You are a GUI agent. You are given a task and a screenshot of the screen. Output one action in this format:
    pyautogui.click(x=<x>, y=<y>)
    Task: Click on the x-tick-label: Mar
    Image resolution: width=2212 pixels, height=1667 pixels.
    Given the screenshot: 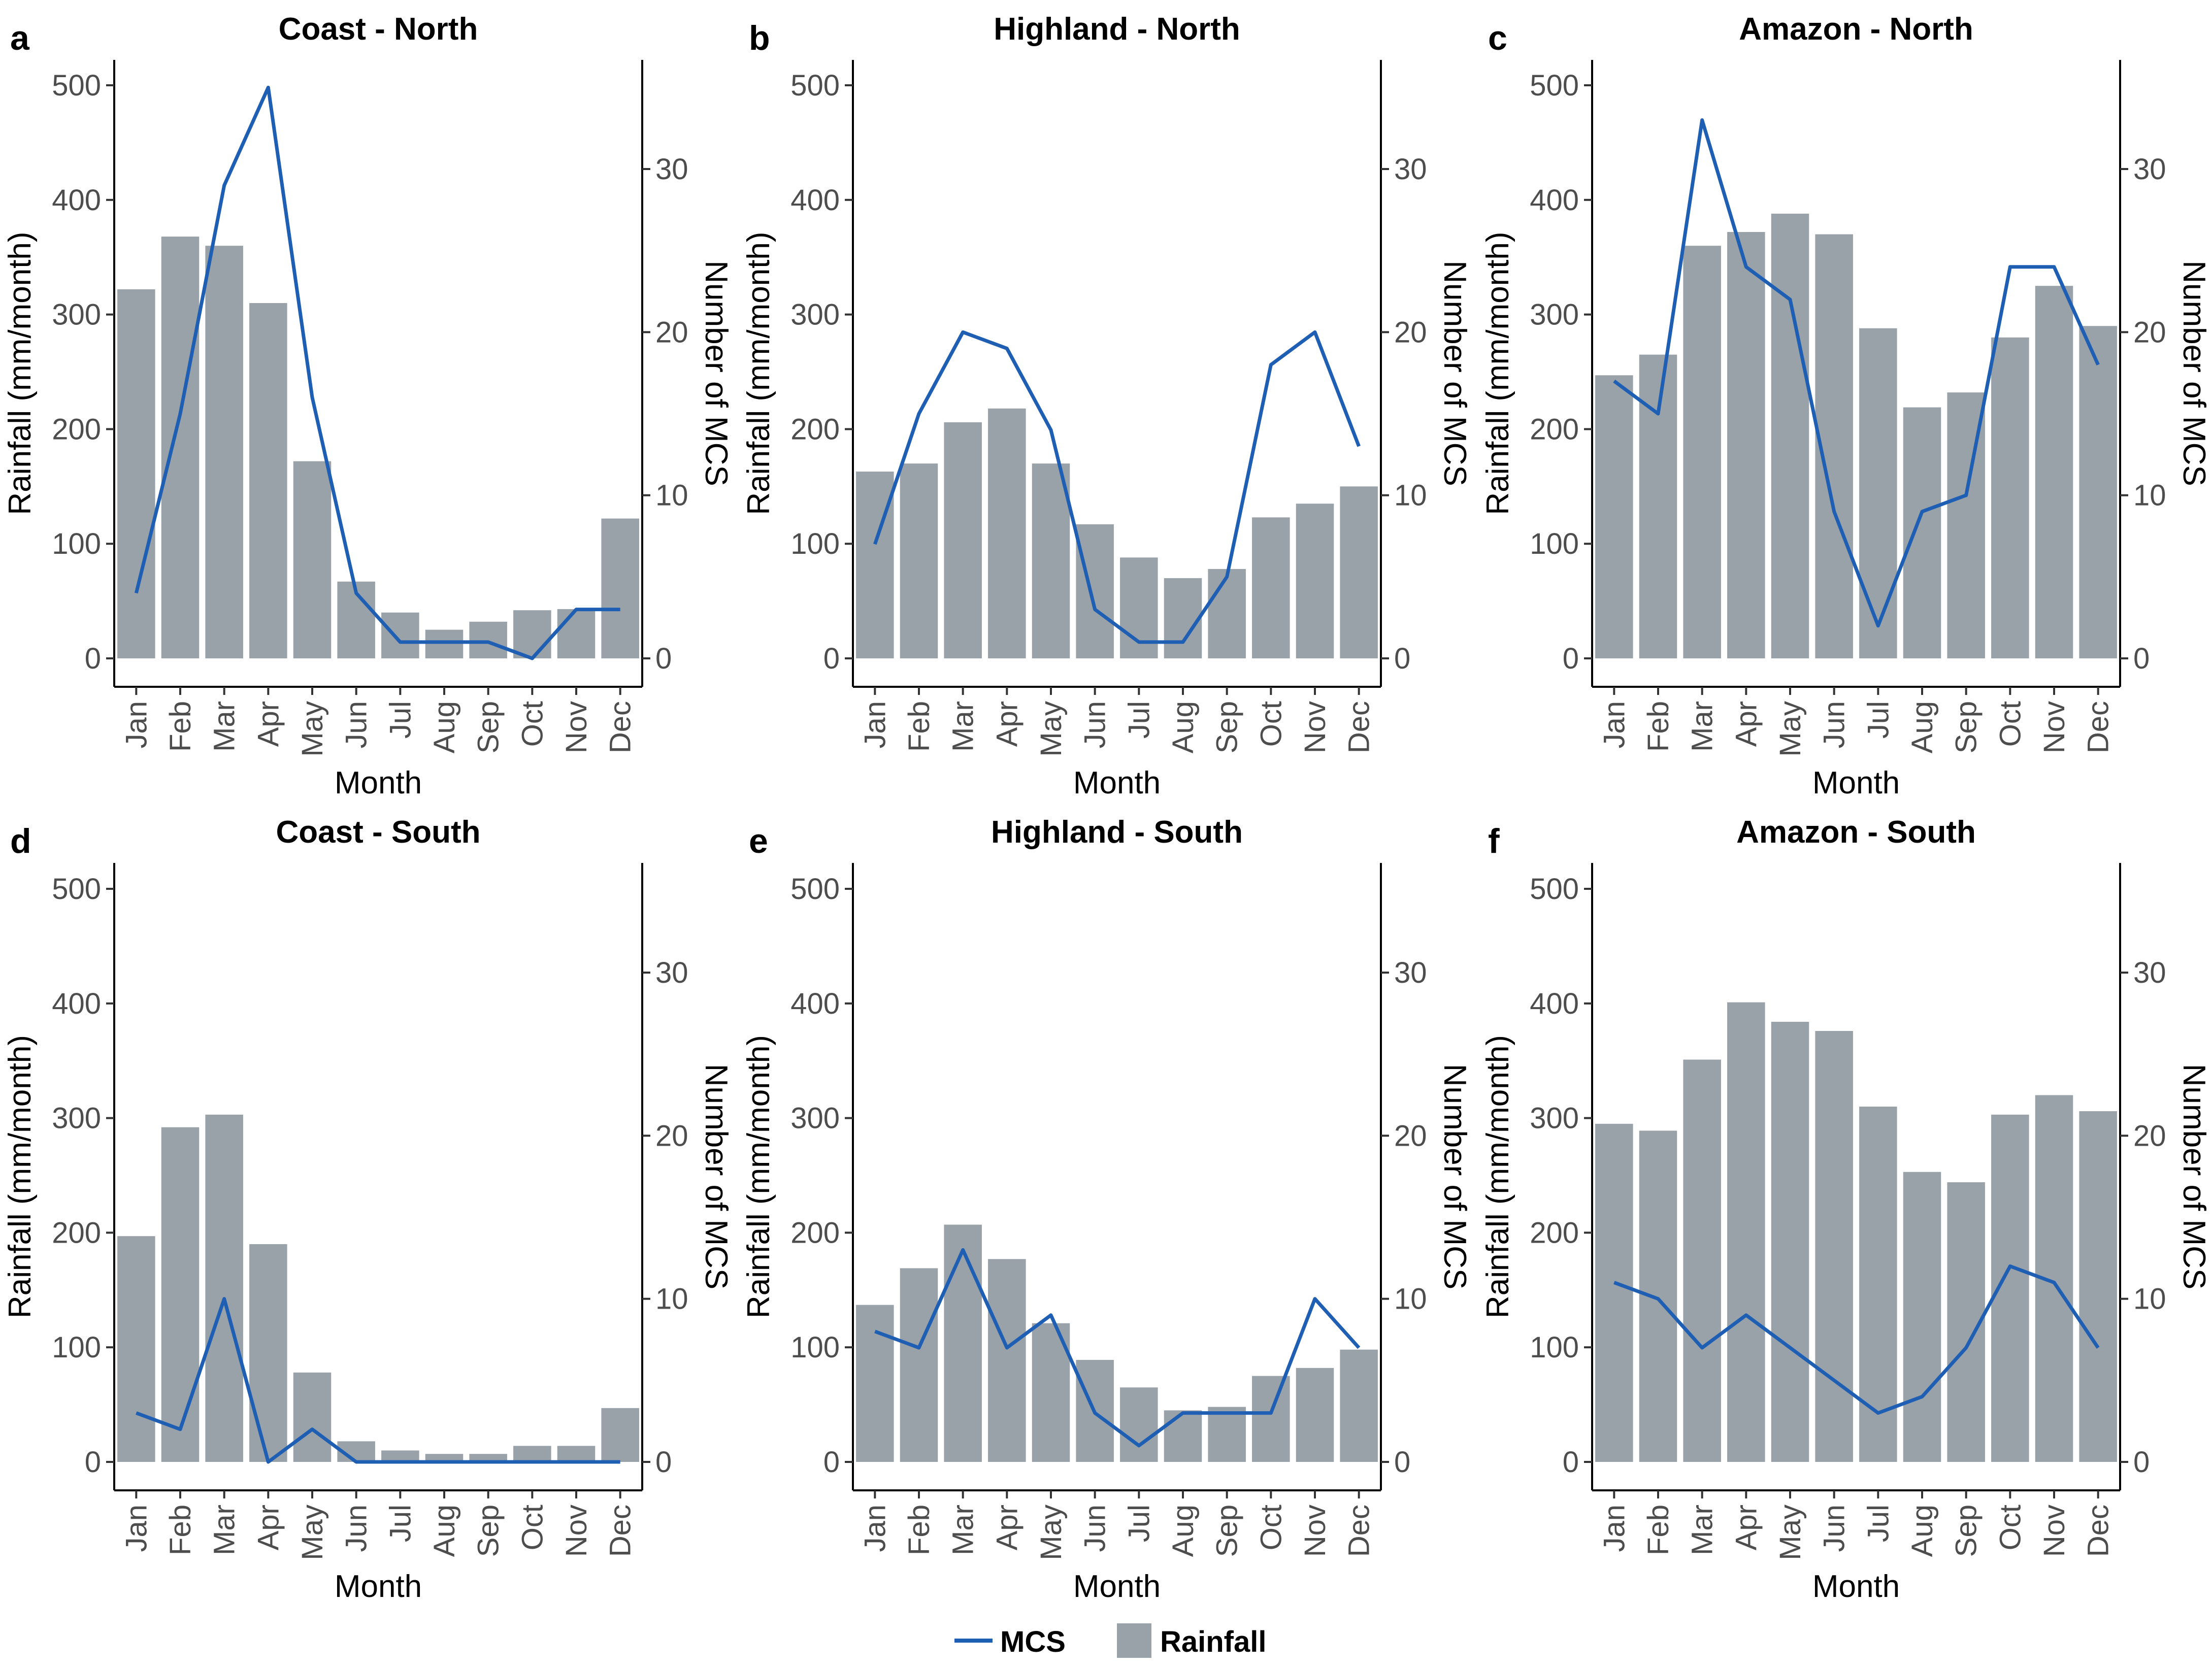 What is the action you would take?
    pyautogui.click(x=1703, y=726)
    